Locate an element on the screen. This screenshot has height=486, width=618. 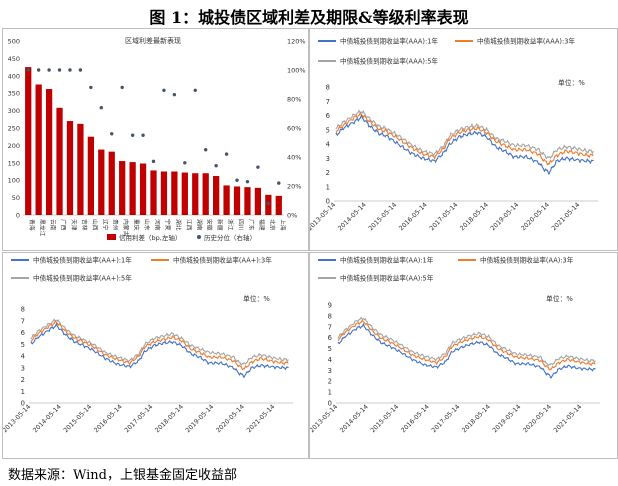
legend-label: 中债城投债到期收益率(AA+):1年 is located at coordinates (82, 260).